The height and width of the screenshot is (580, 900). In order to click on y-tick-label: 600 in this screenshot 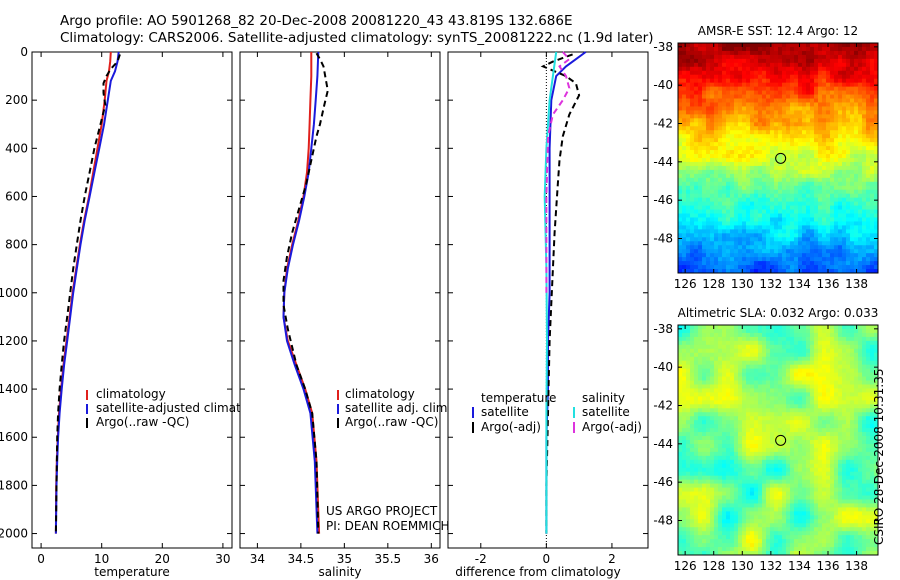, I will do `click(16, 196)`.